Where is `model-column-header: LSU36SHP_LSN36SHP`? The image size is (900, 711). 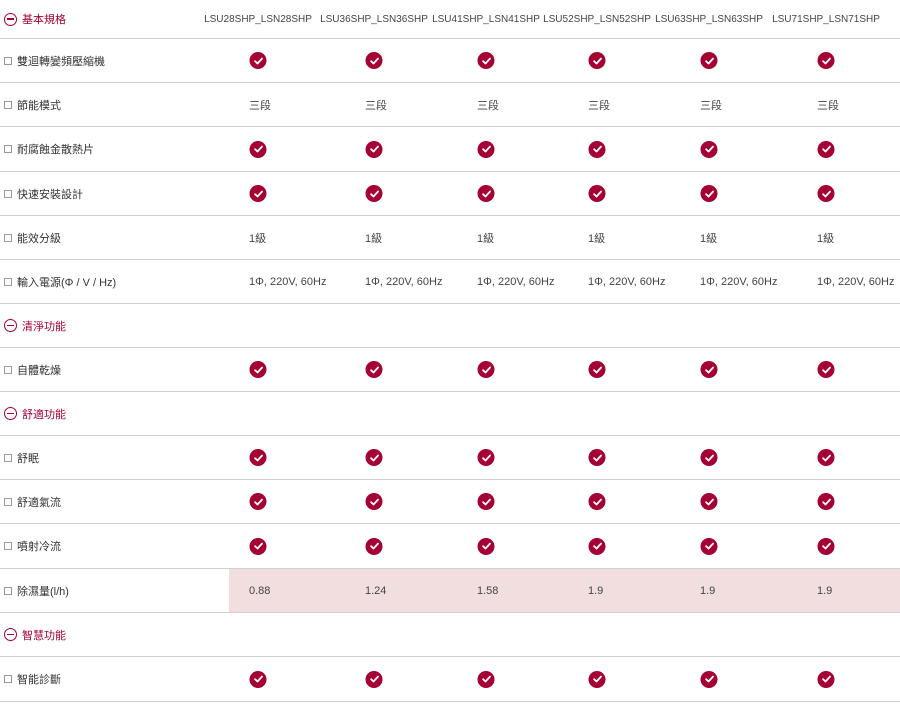 model-column-header: LSU36SHP_LSN36SHP is located at coordinates (374, 19).